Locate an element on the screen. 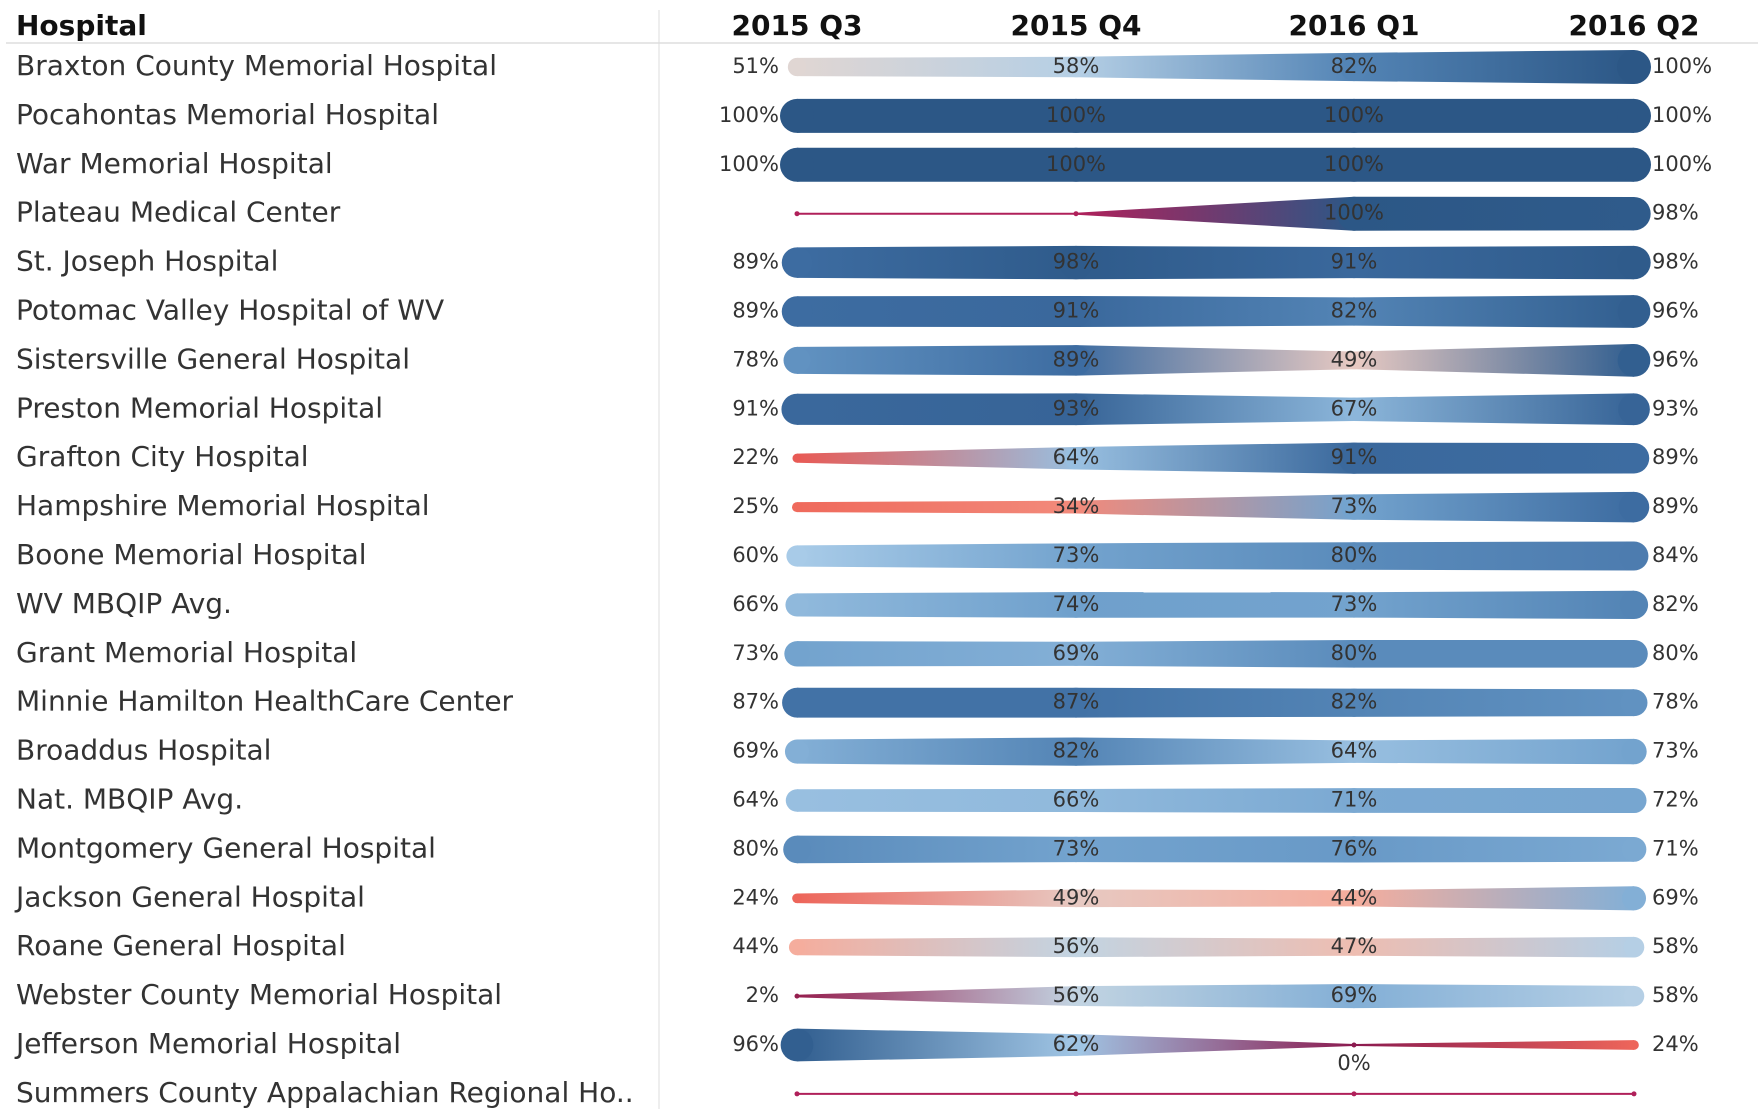 Image resolution: width=1758 pixels, height=1109 pixels. value-label: 87% is located at coordinates (755, 702).